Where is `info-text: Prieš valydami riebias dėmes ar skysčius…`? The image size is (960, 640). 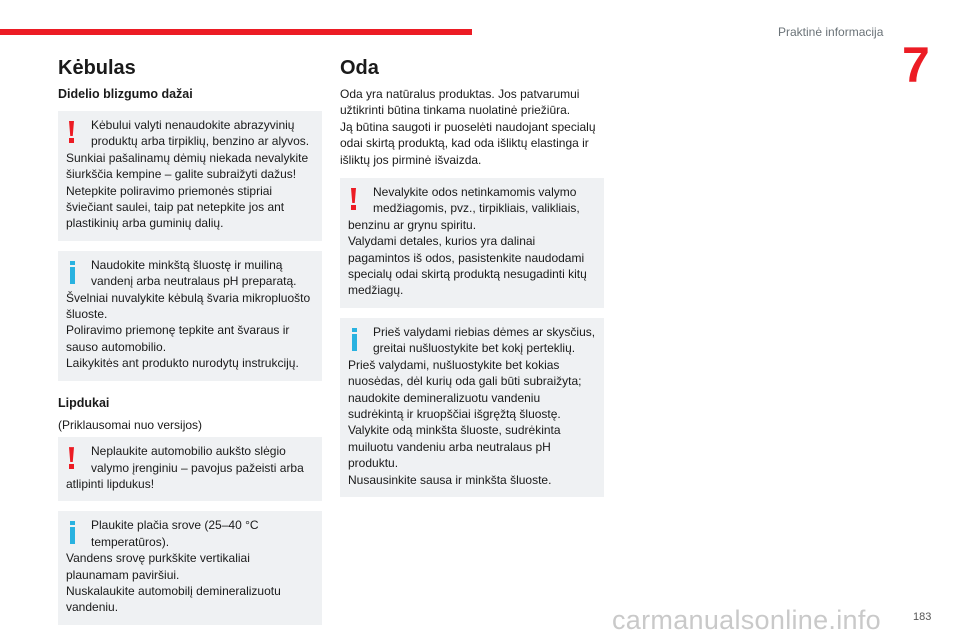
info-text: Prieš valydami riebias dėmes ar skysčius… is located at coordinates (484, 340).